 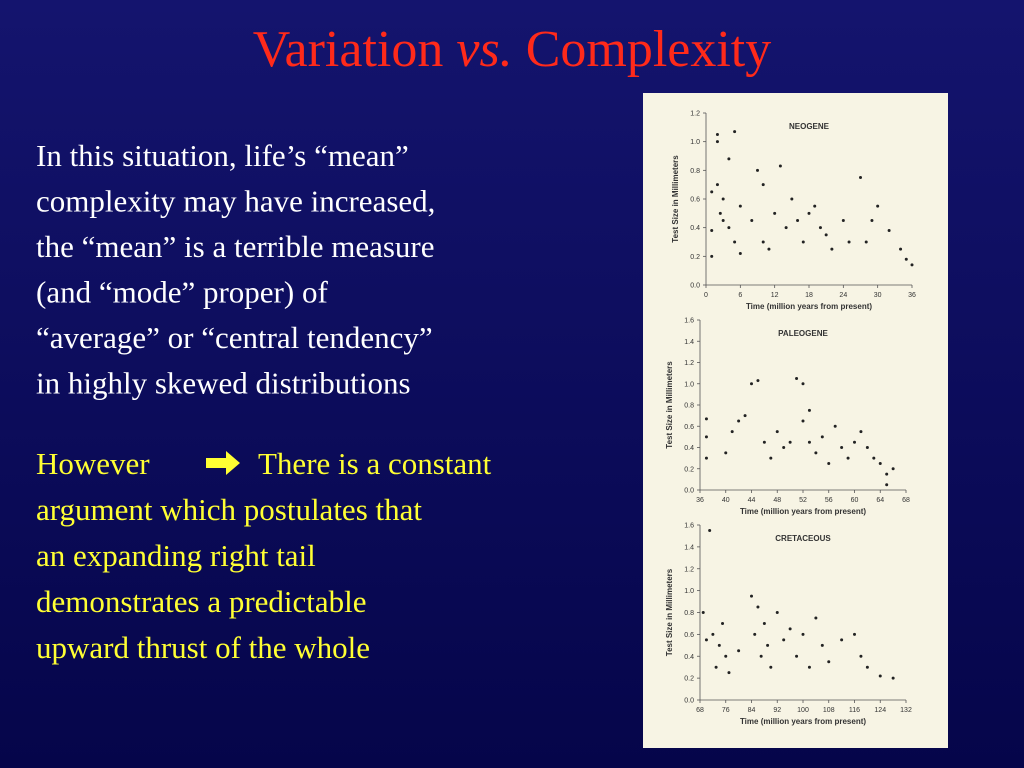 I want to click on y-tick-label: 1.6, so click(x=689, y=526).